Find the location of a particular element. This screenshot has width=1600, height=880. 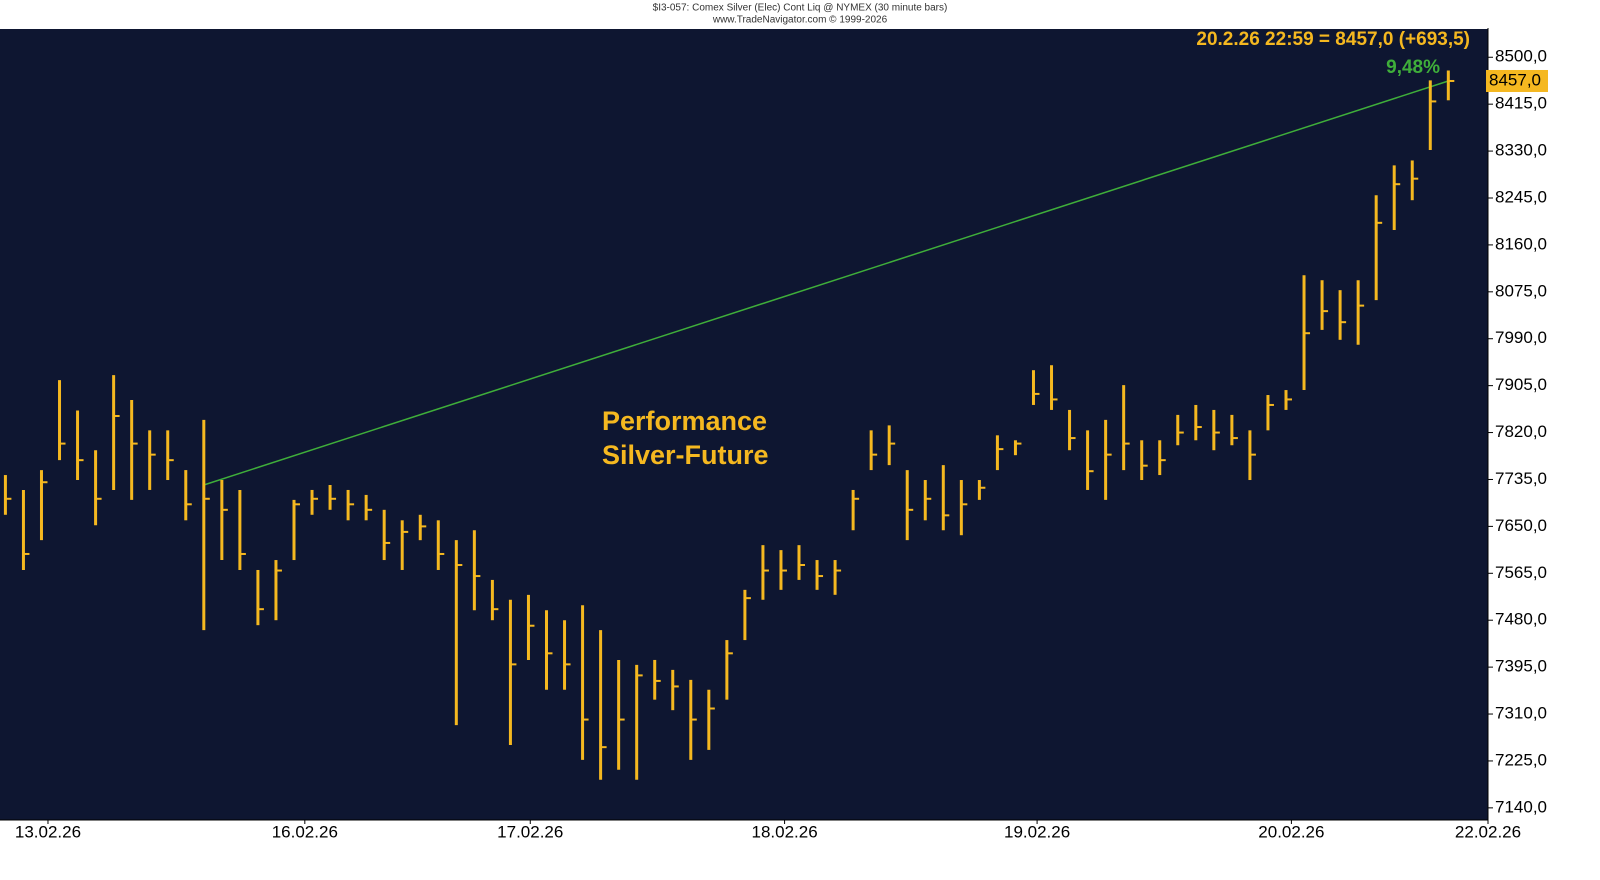

x-tick-label: 18.02.26 is located at coordinates (784, 831).